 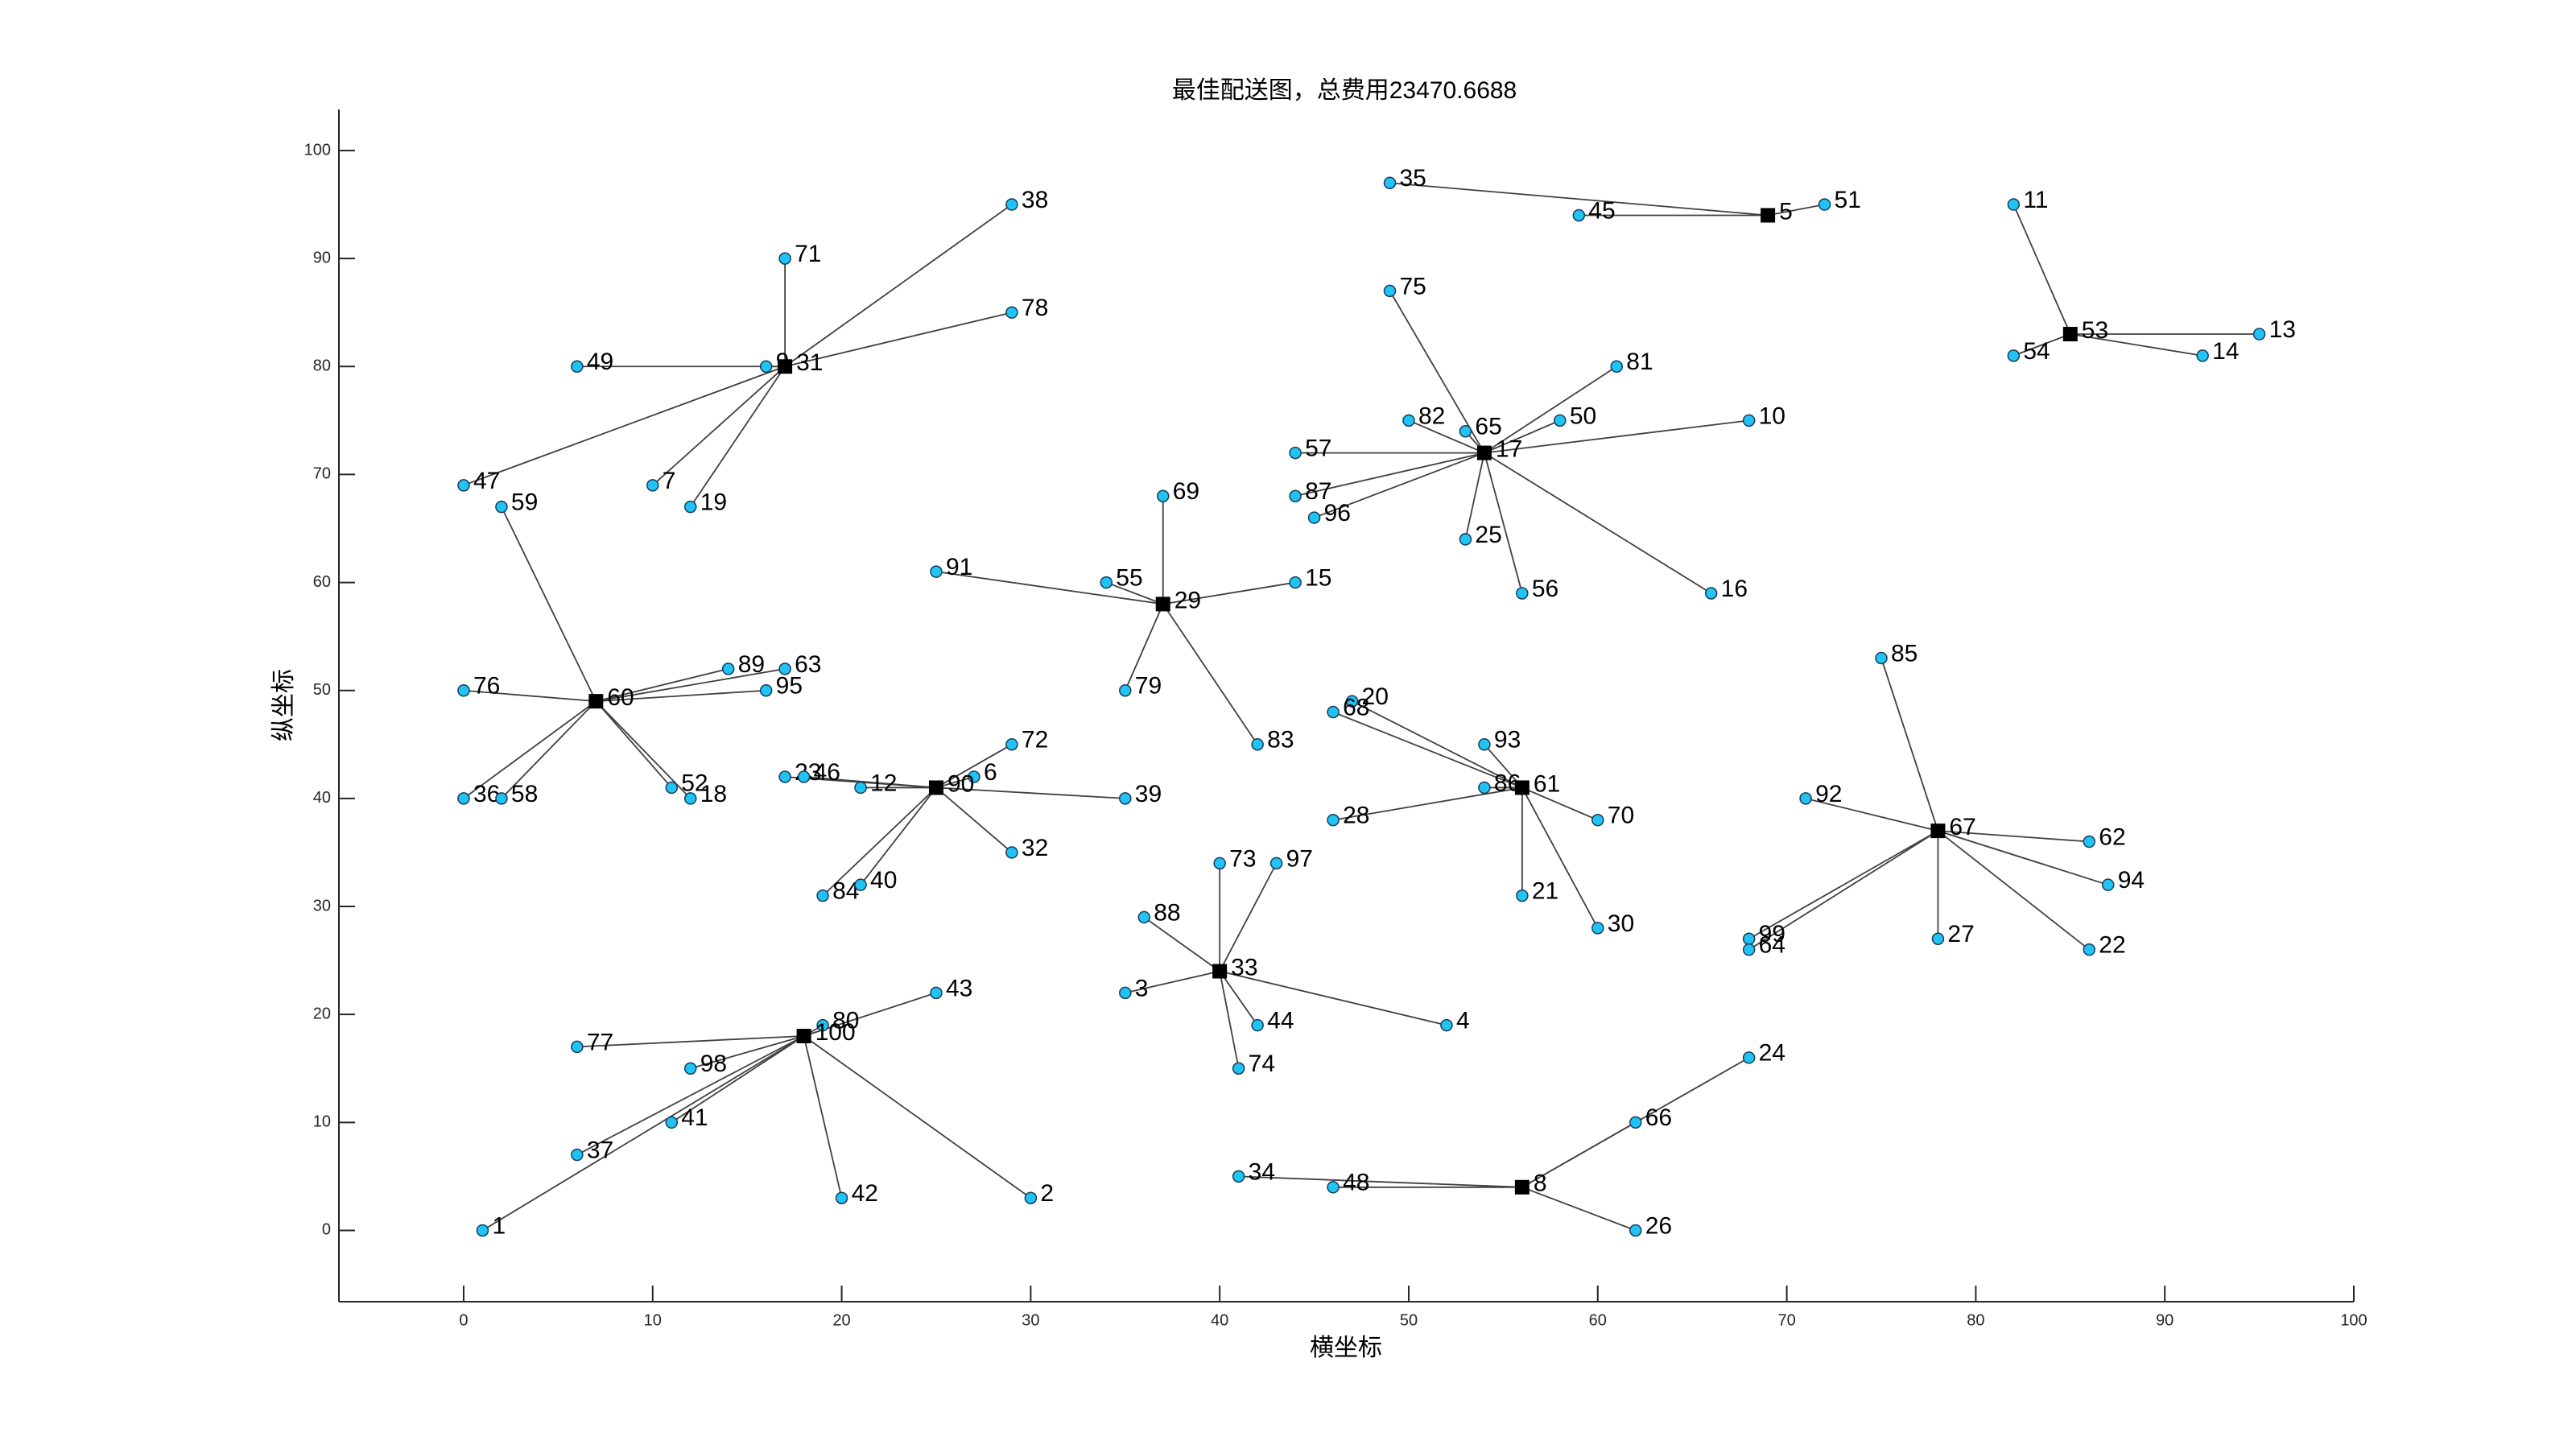 I want to click on customer-label: 72, so click(x=1035, y=740).